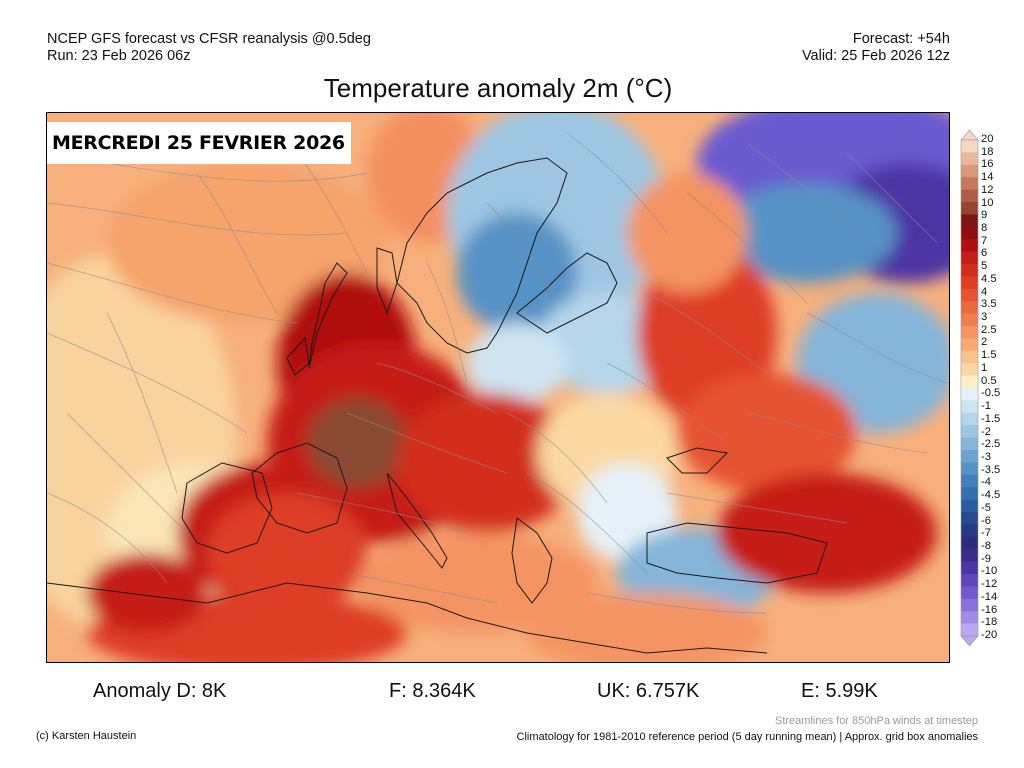 This screenshot has width=1024, height=768. What do you see at coordinates (984, 317) in the screenshot?
I see `colorbar-label: 3` at bounding box center [984, 317].